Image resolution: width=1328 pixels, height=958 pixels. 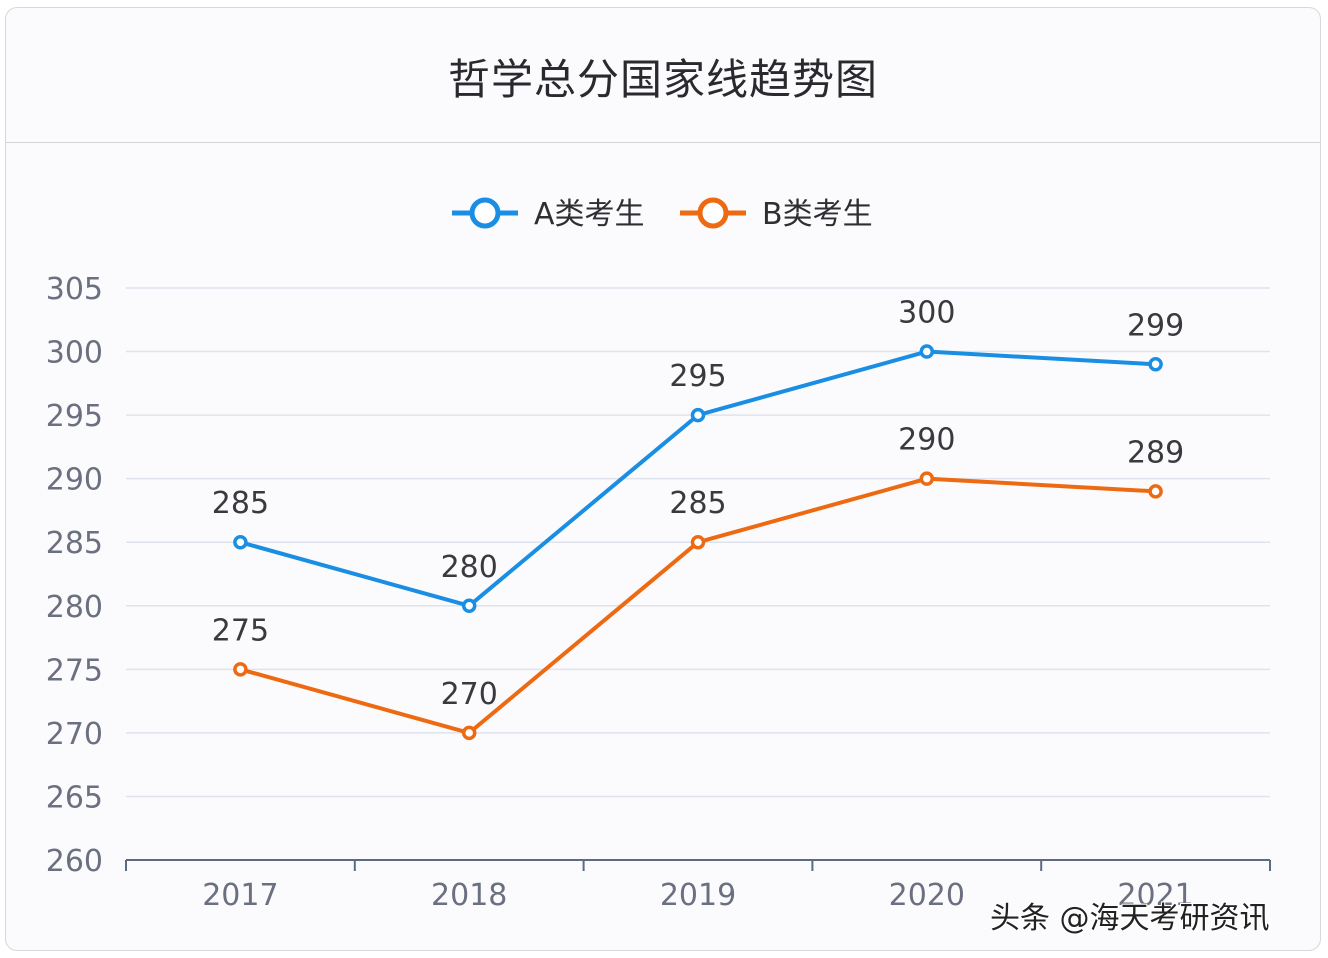 What do you see at coordinates (662, 214) in the screenshot?
I see `legend: A类考生 B类考生` at bounding box center [662, 214].